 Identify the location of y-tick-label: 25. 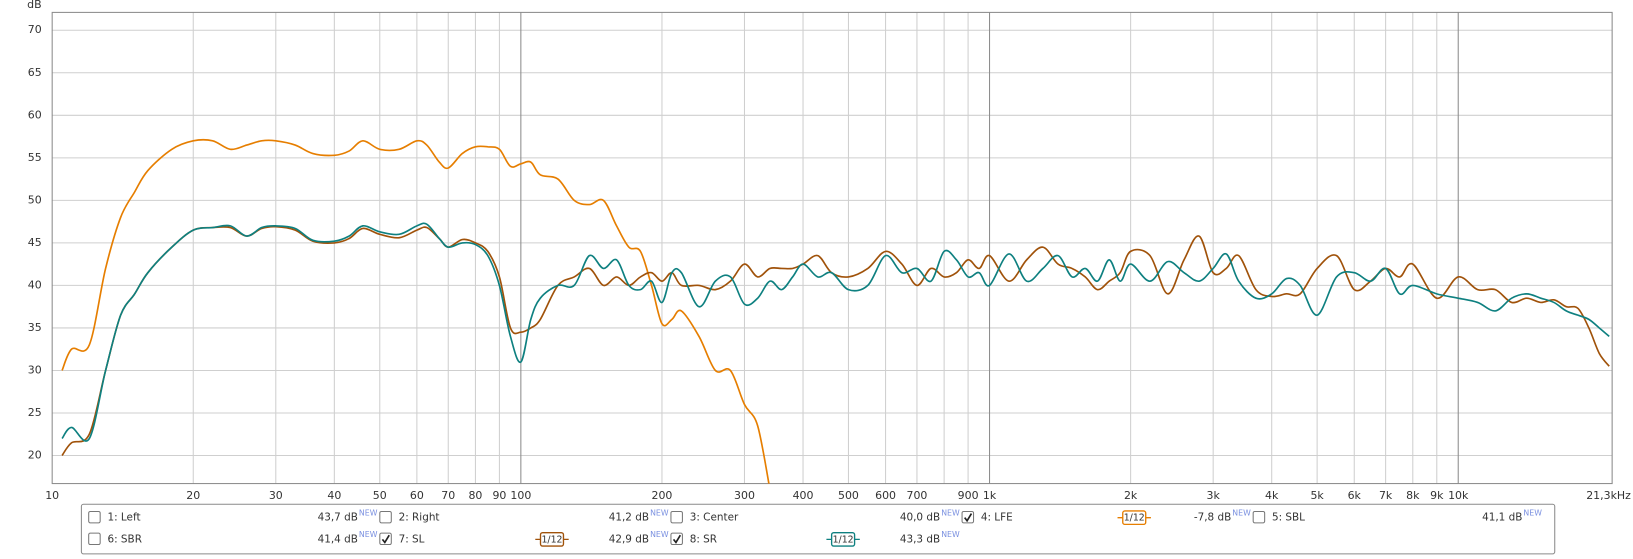
(35, 412).